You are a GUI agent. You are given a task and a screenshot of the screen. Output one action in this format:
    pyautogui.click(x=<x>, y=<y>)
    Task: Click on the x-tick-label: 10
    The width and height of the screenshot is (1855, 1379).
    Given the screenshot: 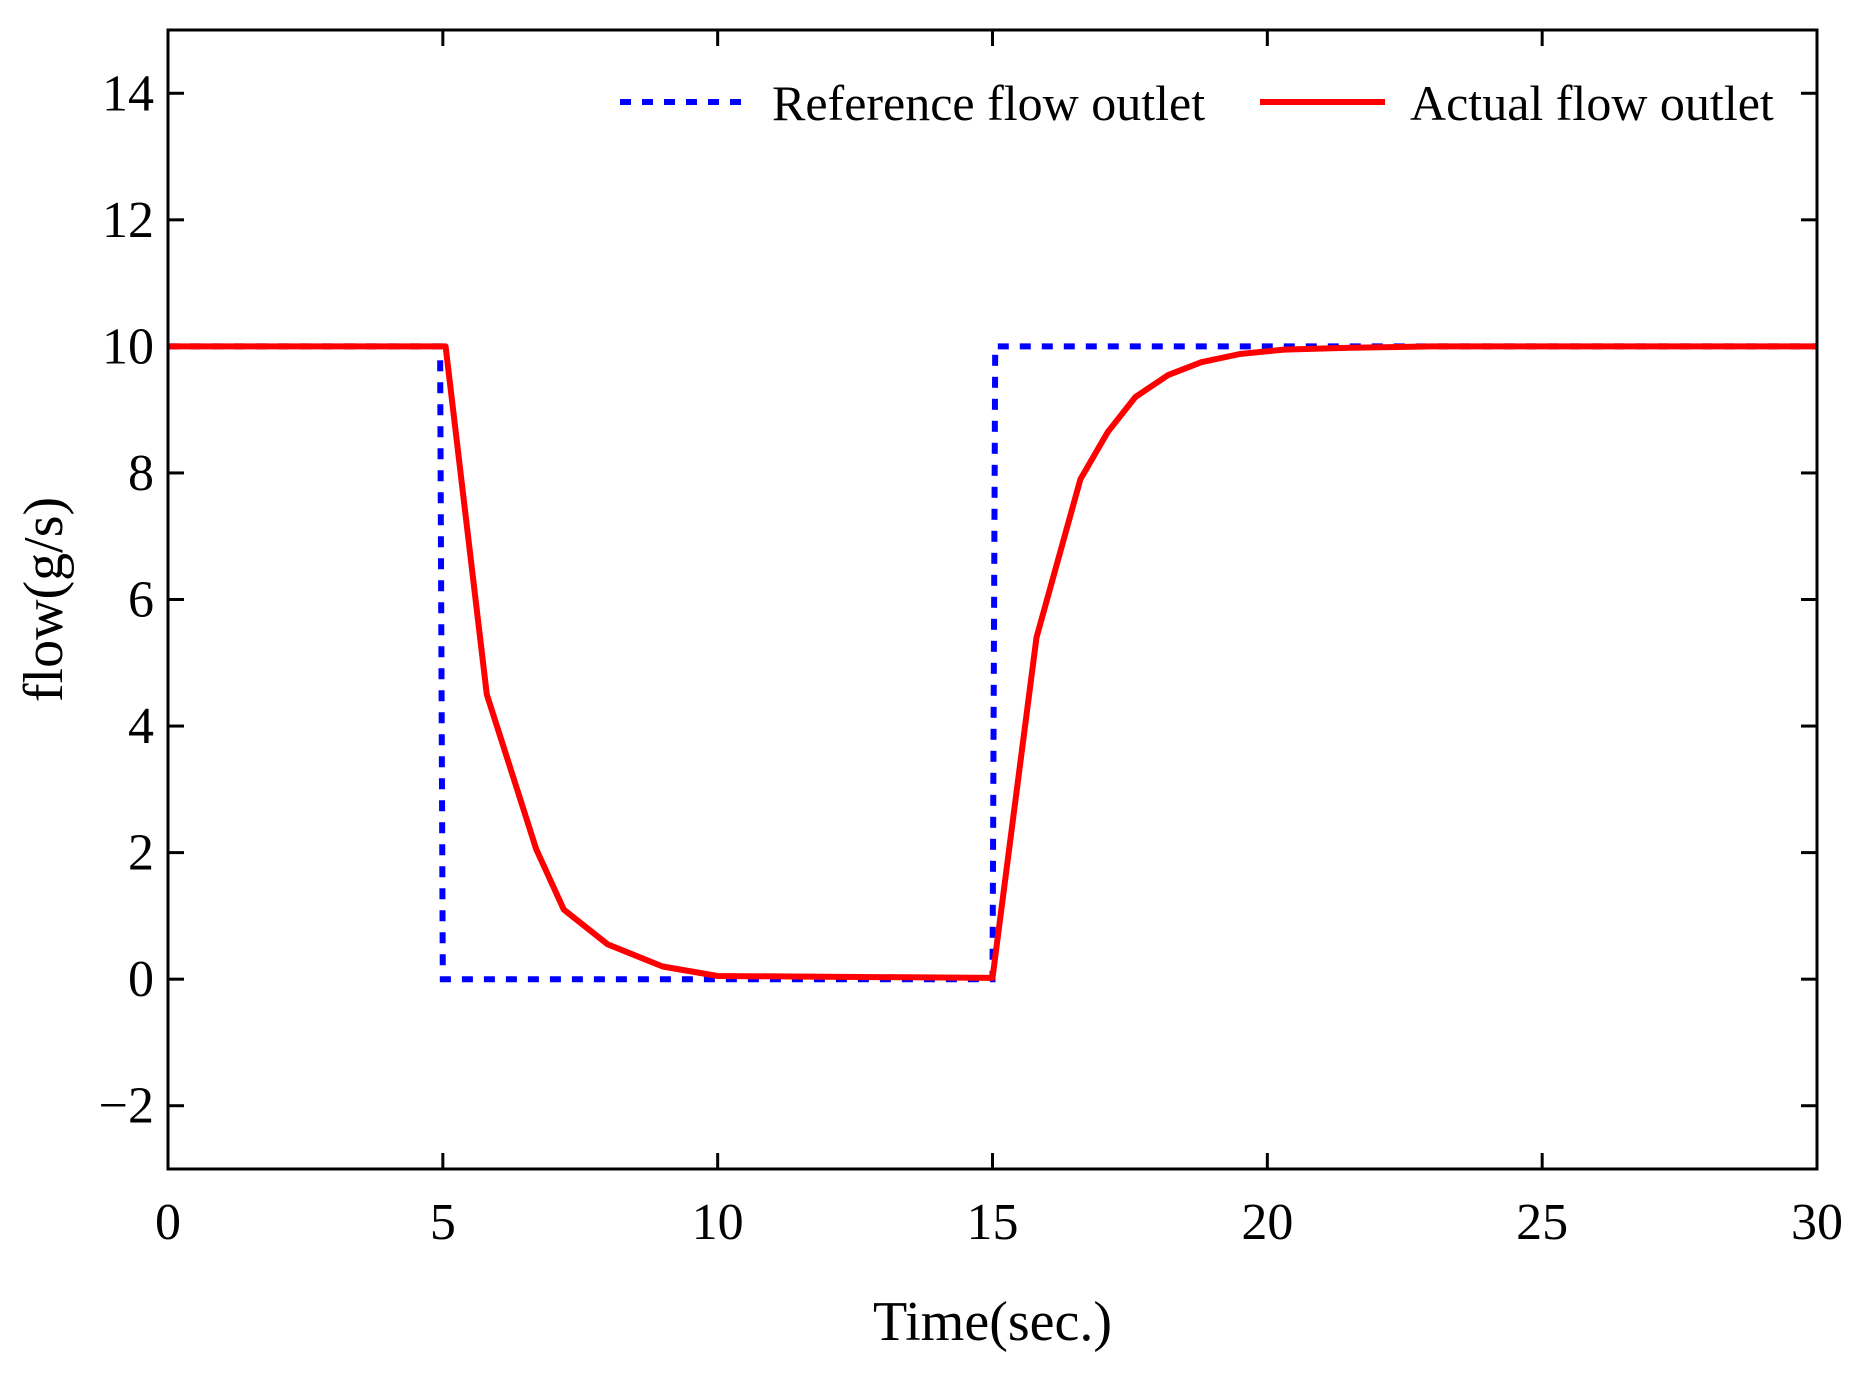 What is the action you would take?
    pyautogui.click(x=718, y=1222)
    